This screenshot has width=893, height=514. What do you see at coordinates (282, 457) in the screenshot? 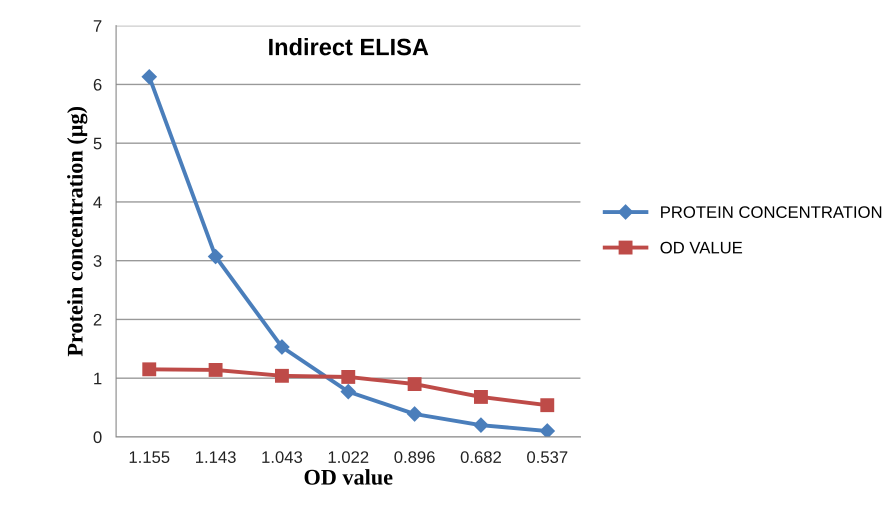
I see `x-tick-label: 1.043` at bounding box center [282, 457].